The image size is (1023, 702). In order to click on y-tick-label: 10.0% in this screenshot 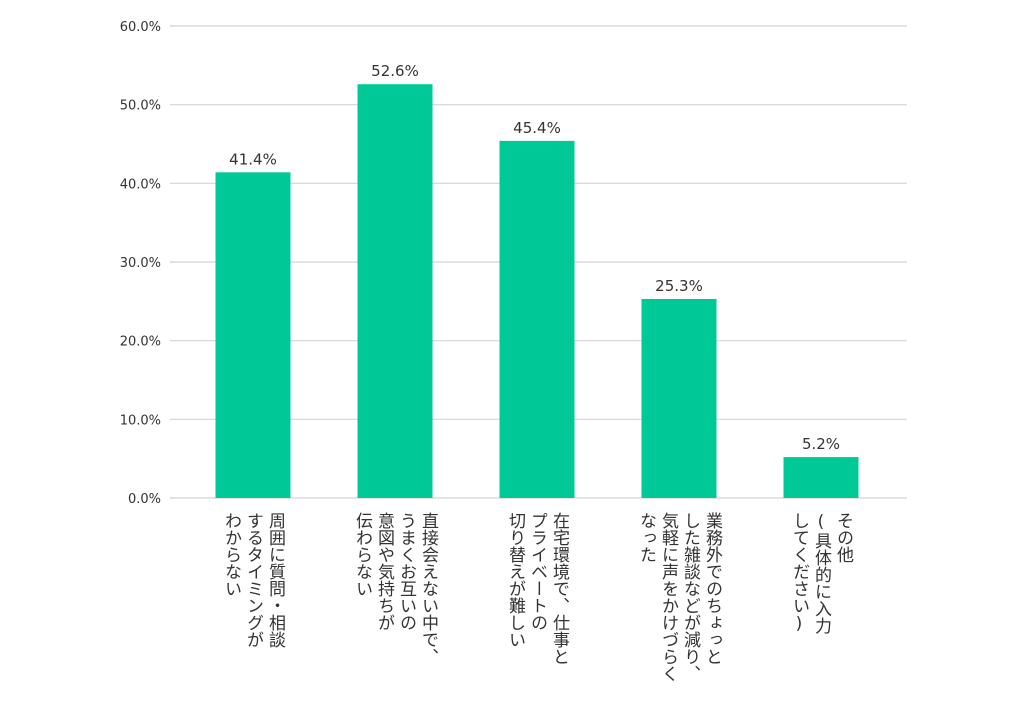, I will do `click(140, 420)`.